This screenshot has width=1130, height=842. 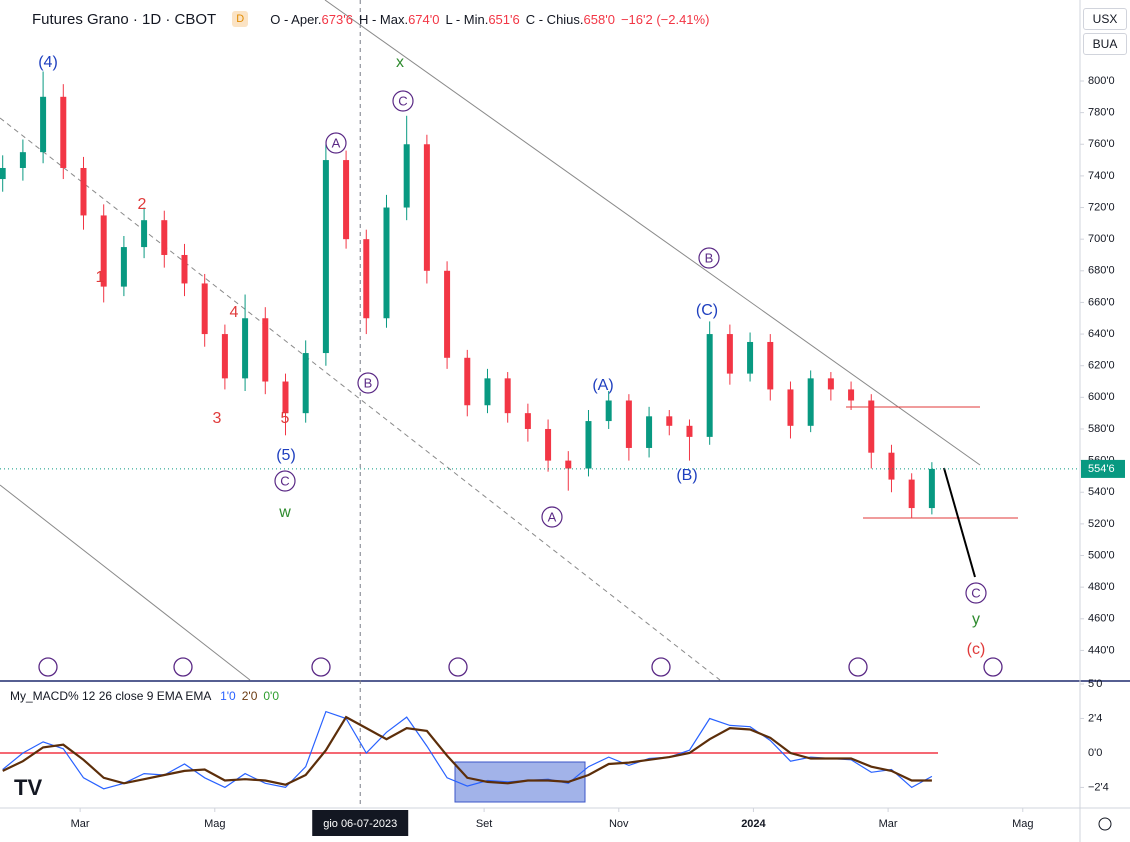 I want to click on wave-label: (5), so click(x=286, y=455).